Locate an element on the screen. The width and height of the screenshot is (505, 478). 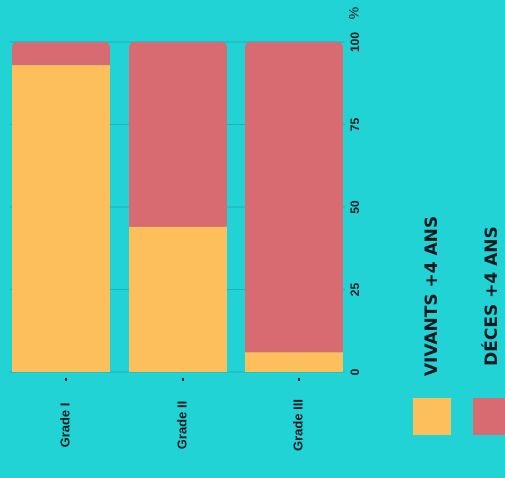
tick-label-0: 0 is located at coordinates (355, 371).